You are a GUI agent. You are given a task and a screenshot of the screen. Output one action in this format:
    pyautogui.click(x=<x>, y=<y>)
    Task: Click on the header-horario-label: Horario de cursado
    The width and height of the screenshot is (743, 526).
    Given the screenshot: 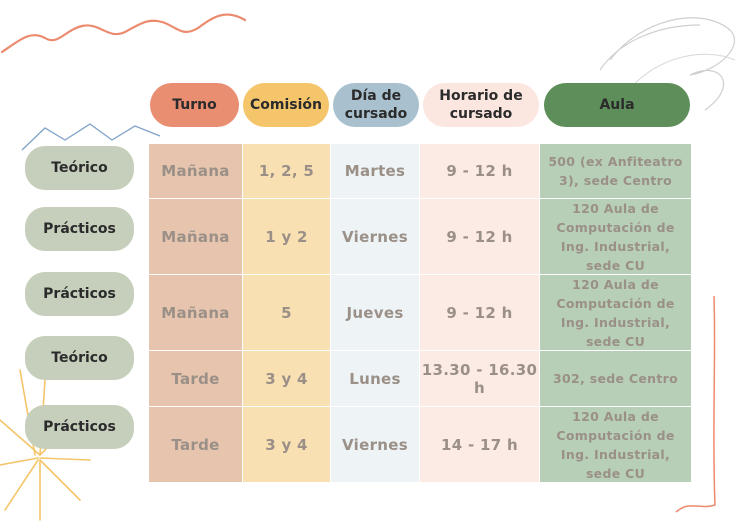 What is the action you would take?
    pyautogui.click(x=481, y=105)
    